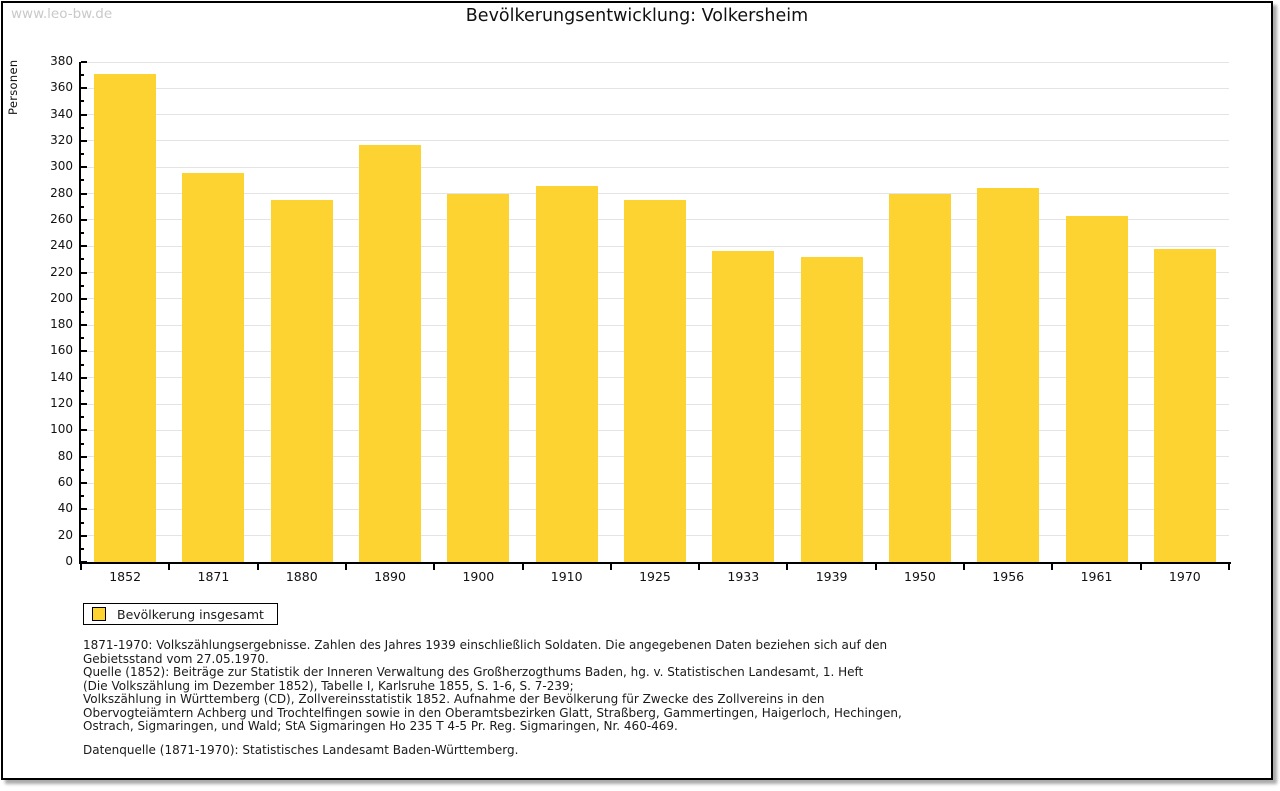  I want to click on y-tick-label: 140, so click(61, 376).